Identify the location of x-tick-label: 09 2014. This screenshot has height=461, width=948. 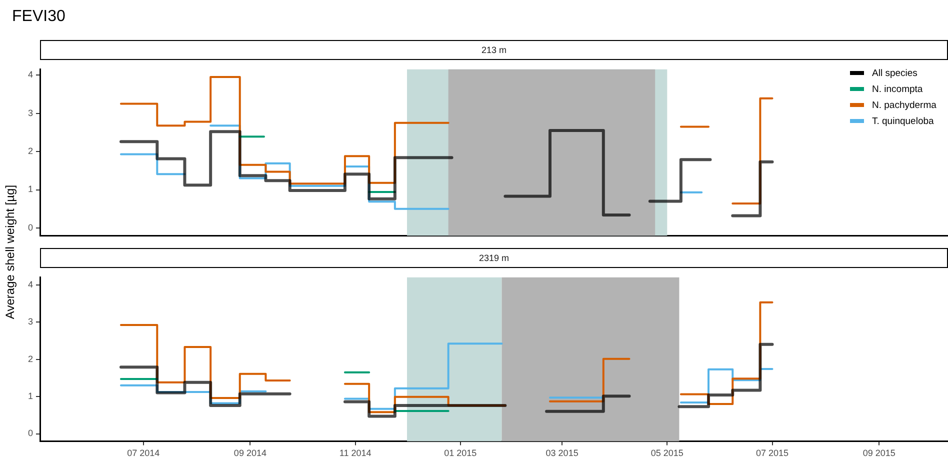
(250, 453).